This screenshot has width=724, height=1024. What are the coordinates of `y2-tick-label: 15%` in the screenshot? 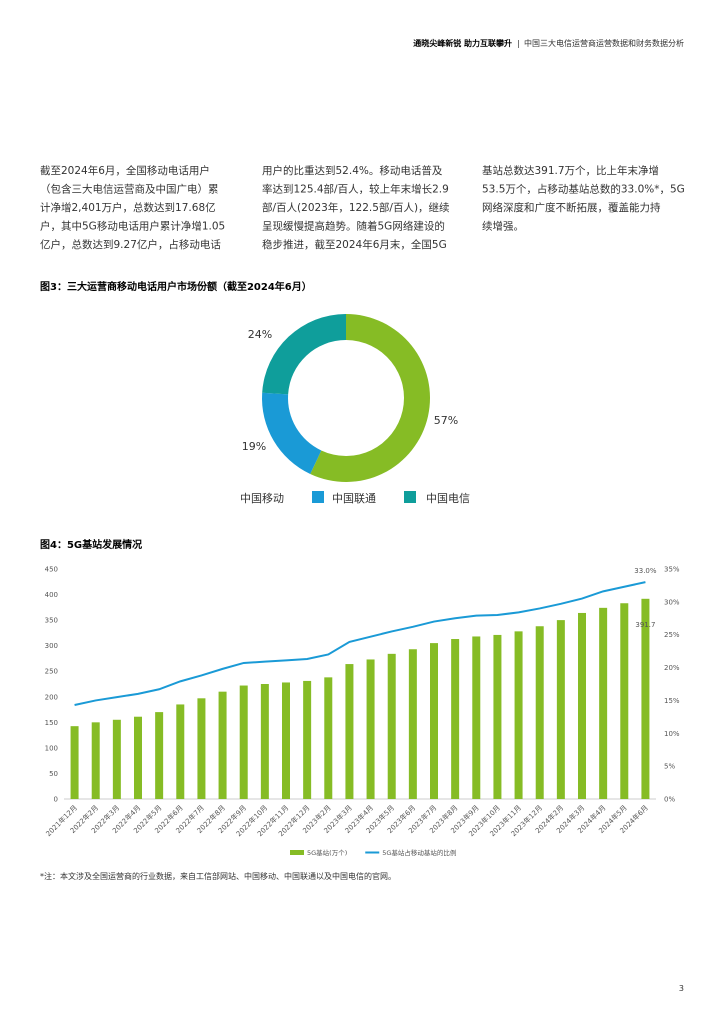 It's located at (672, 701).